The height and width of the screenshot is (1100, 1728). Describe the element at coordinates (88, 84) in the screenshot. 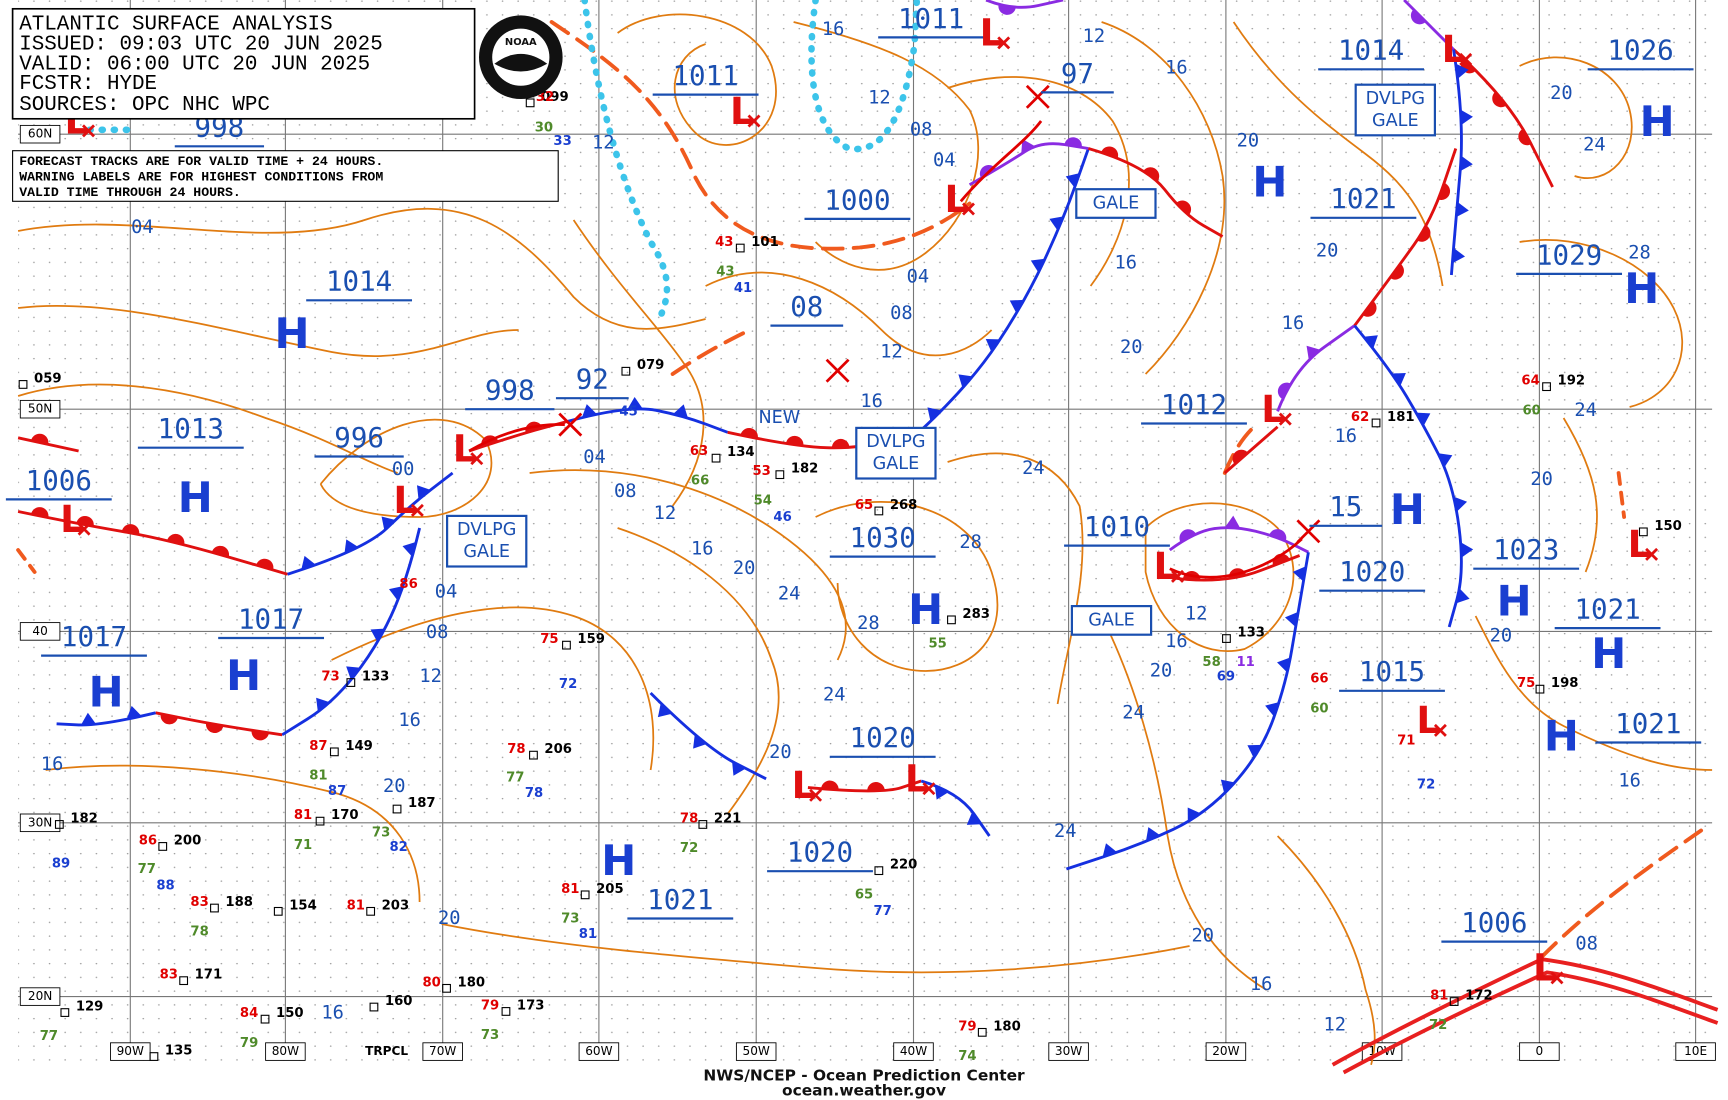

I see `header-line: FCSTR: HYDE` at that location.